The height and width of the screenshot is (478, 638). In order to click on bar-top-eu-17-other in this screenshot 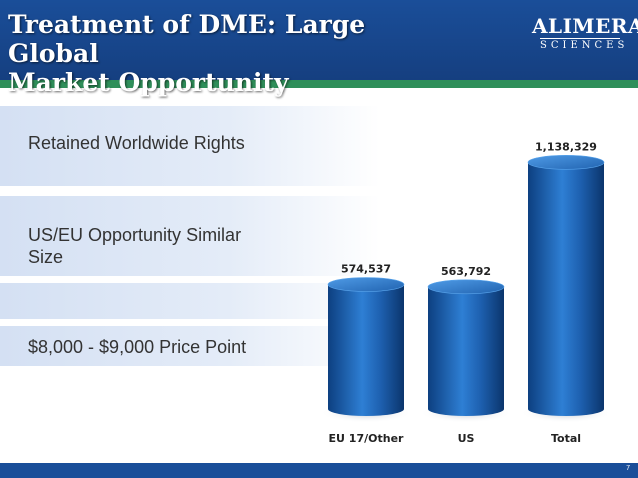, I will do `click(366, 284)`.